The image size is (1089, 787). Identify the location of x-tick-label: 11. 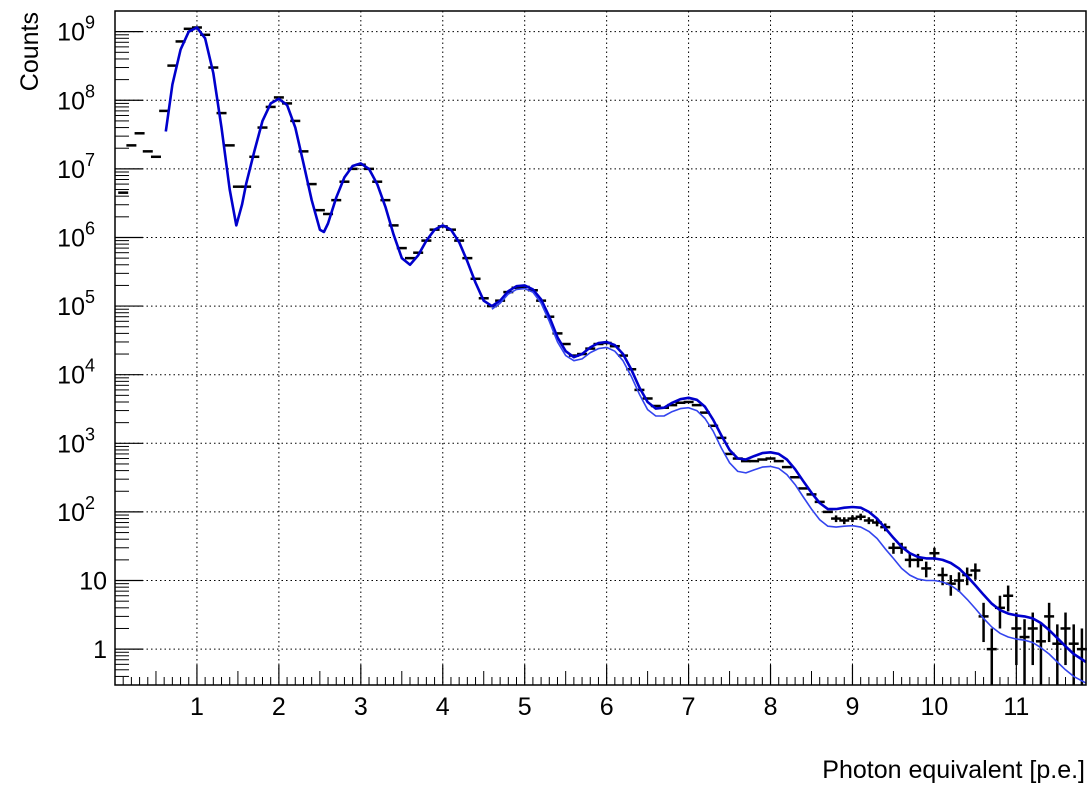
(1016, 707).